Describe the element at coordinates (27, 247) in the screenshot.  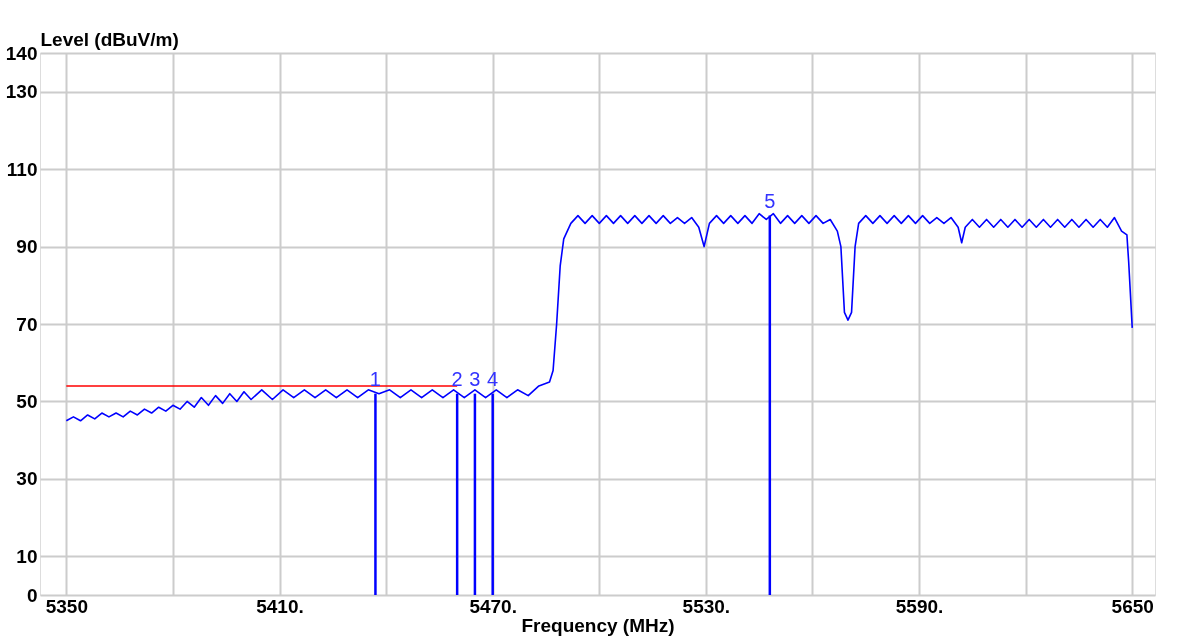
I see `y-tick-label: 90` at that location.